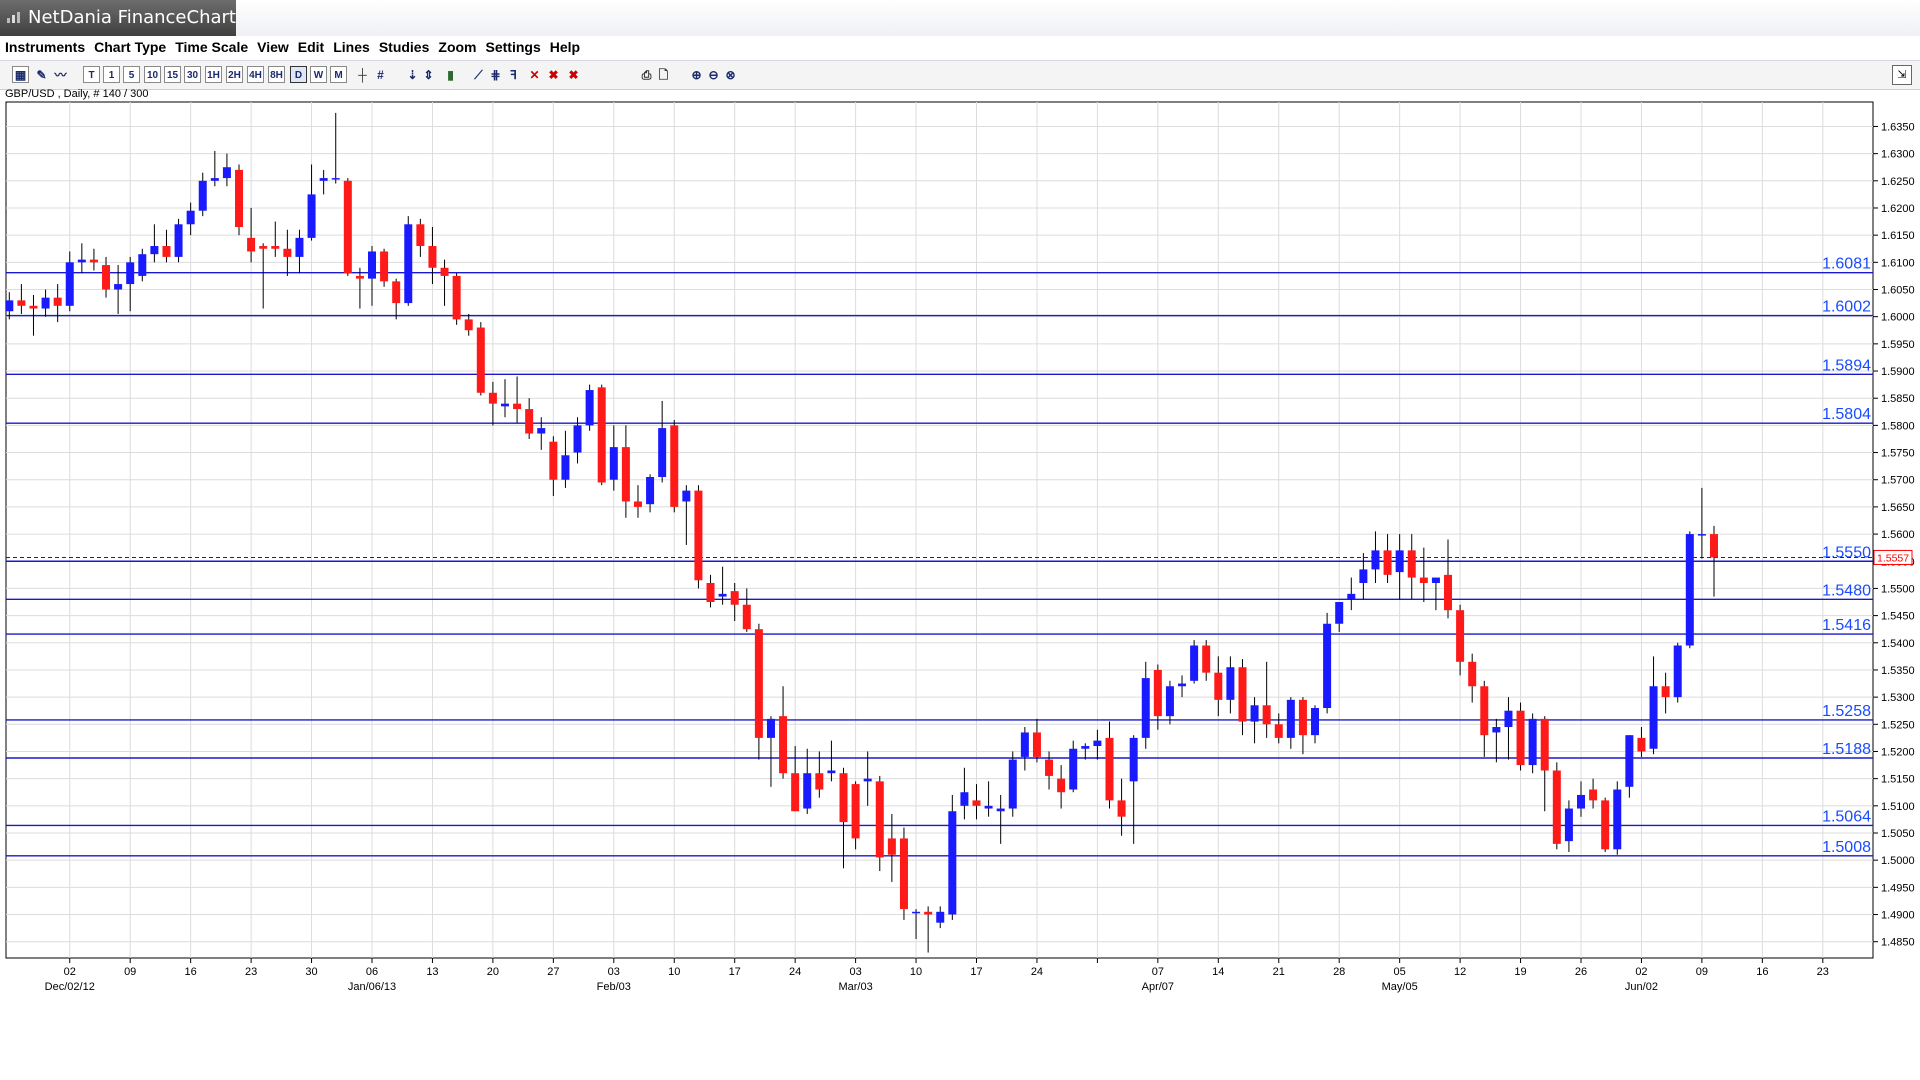 This screenshot has height=1080, width=1920. Describe the element at coordinates (404, 47) in the screenshot. I see `menu-studies: Studies` at that location.